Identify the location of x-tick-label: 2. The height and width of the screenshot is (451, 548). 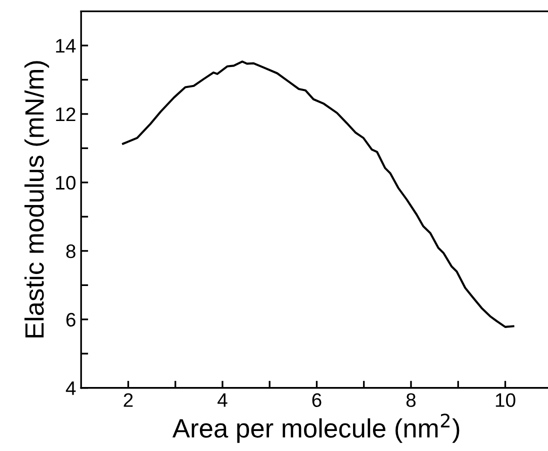
(128, 400).